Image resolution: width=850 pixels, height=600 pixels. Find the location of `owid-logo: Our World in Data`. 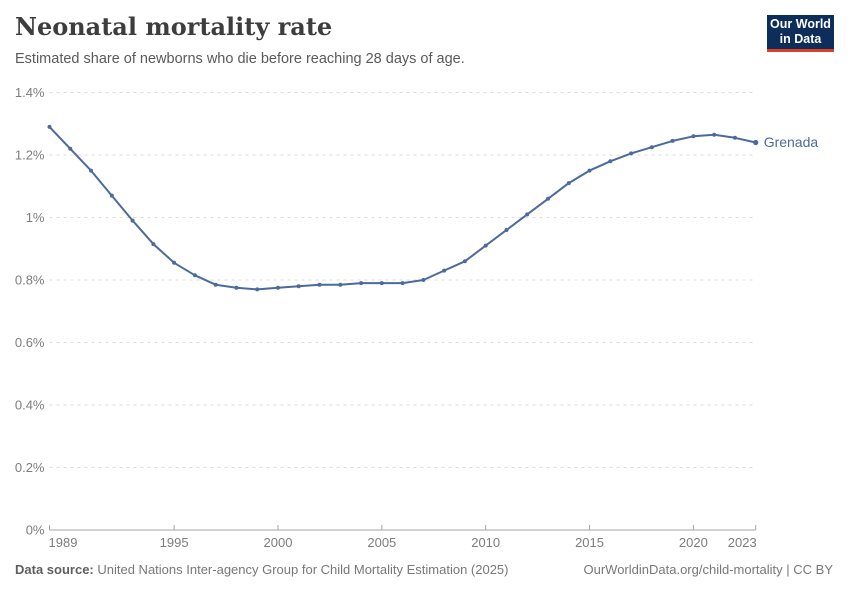

owid-logo: Our World in Data is located at coordinates (800, 33).